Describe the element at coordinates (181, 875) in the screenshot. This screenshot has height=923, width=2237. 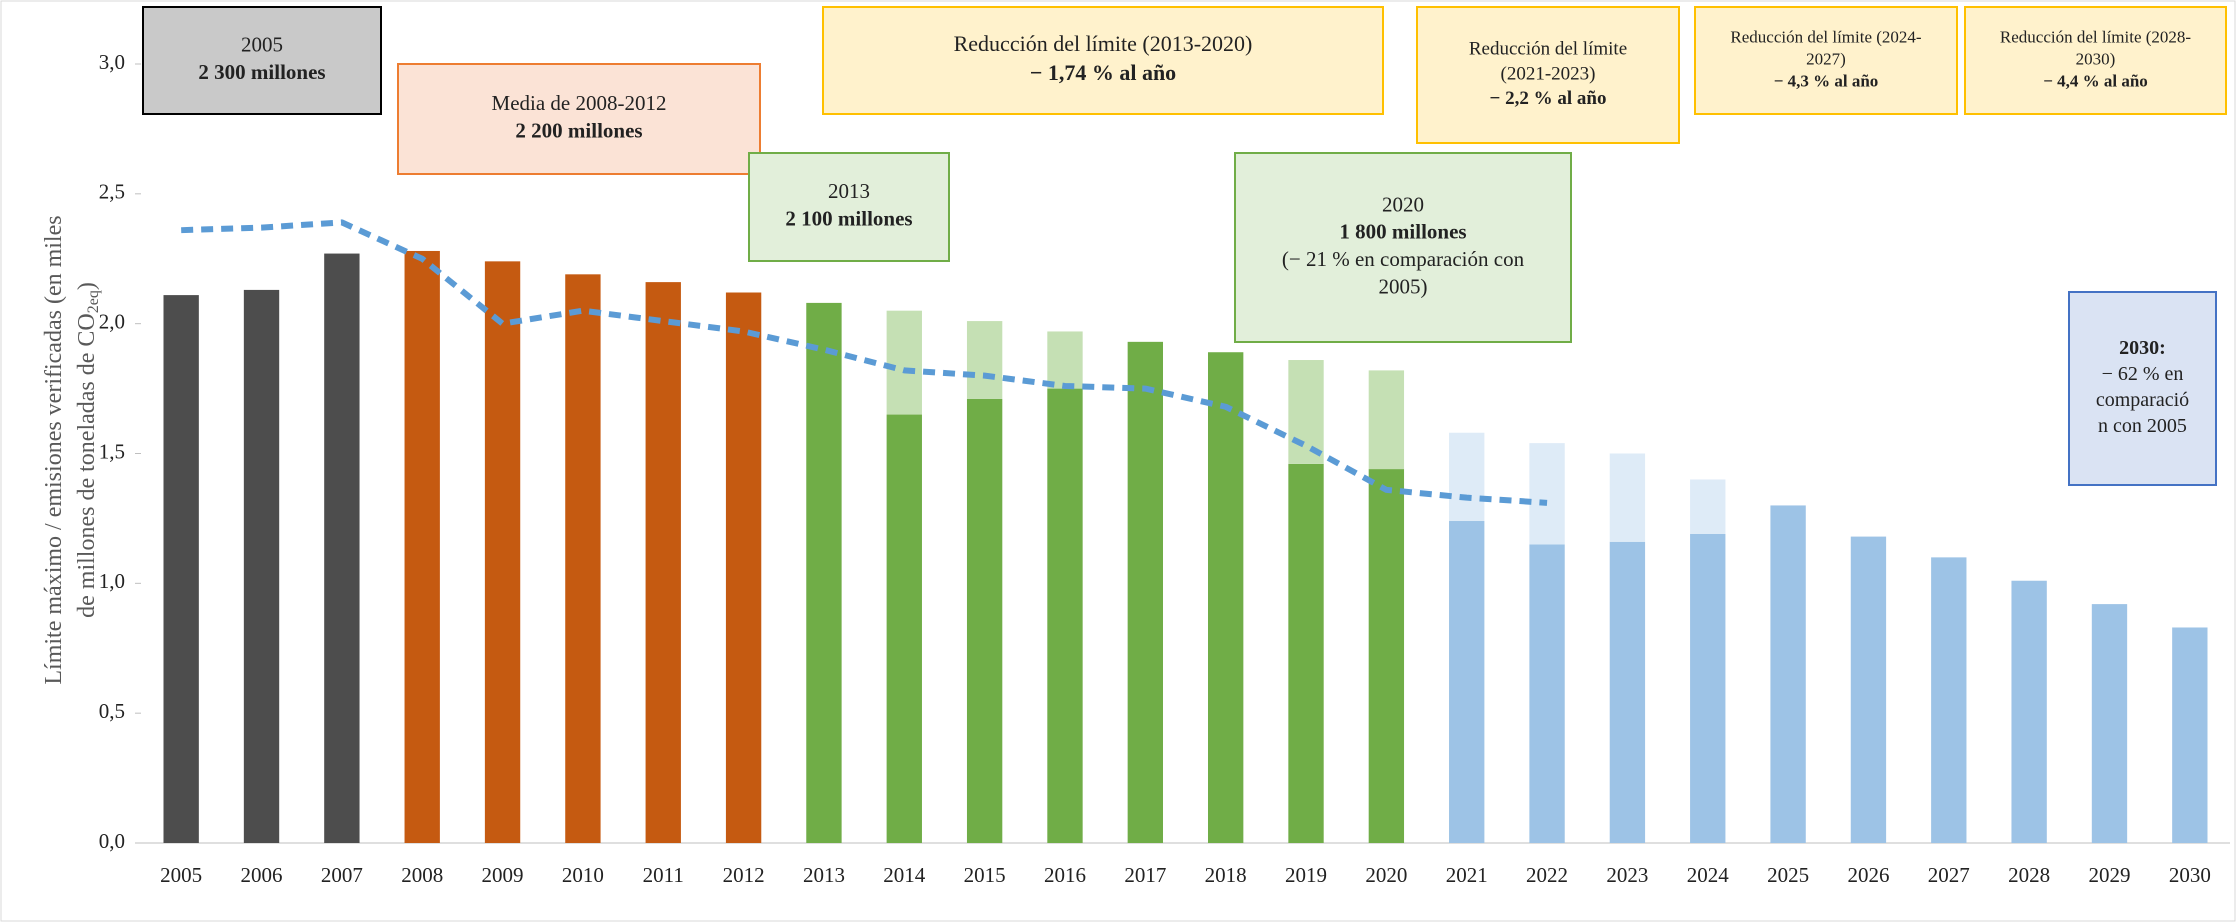
I see `x-tick-label: 2005` at that location.